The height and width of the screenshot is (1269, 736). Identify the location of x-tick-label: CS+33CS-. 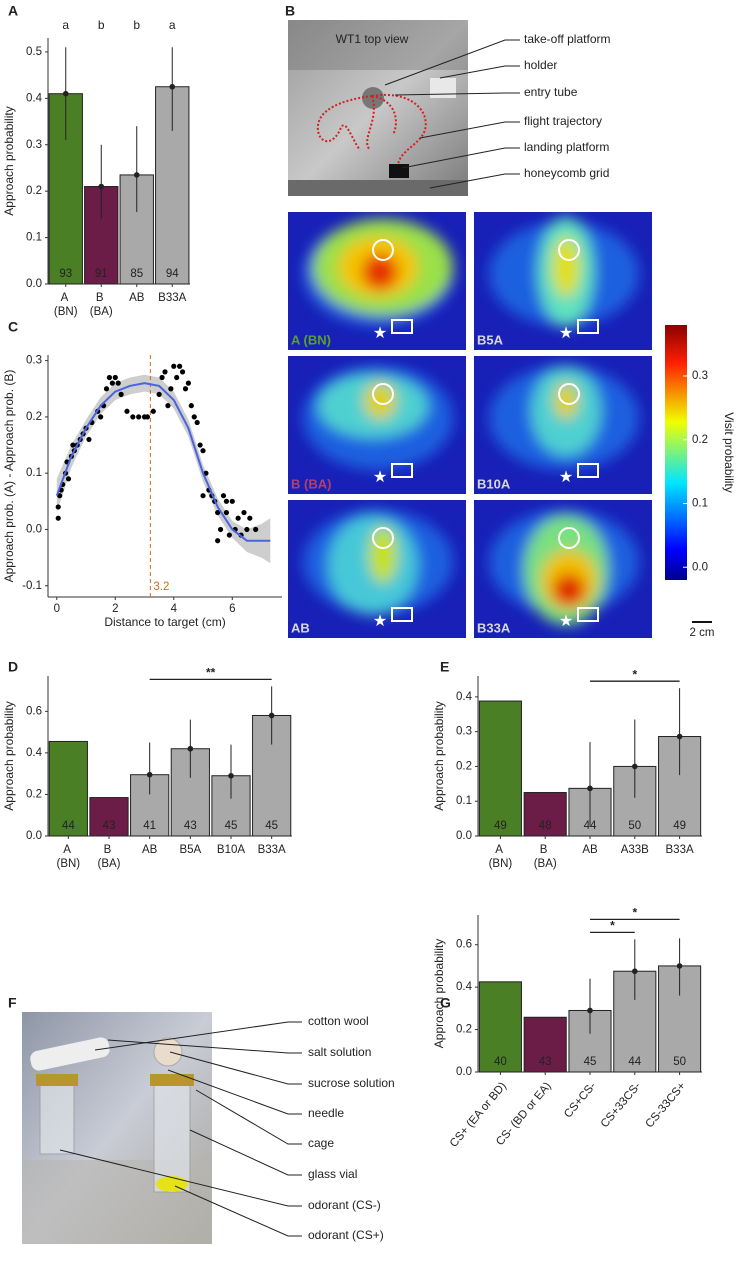
(621, 1105).